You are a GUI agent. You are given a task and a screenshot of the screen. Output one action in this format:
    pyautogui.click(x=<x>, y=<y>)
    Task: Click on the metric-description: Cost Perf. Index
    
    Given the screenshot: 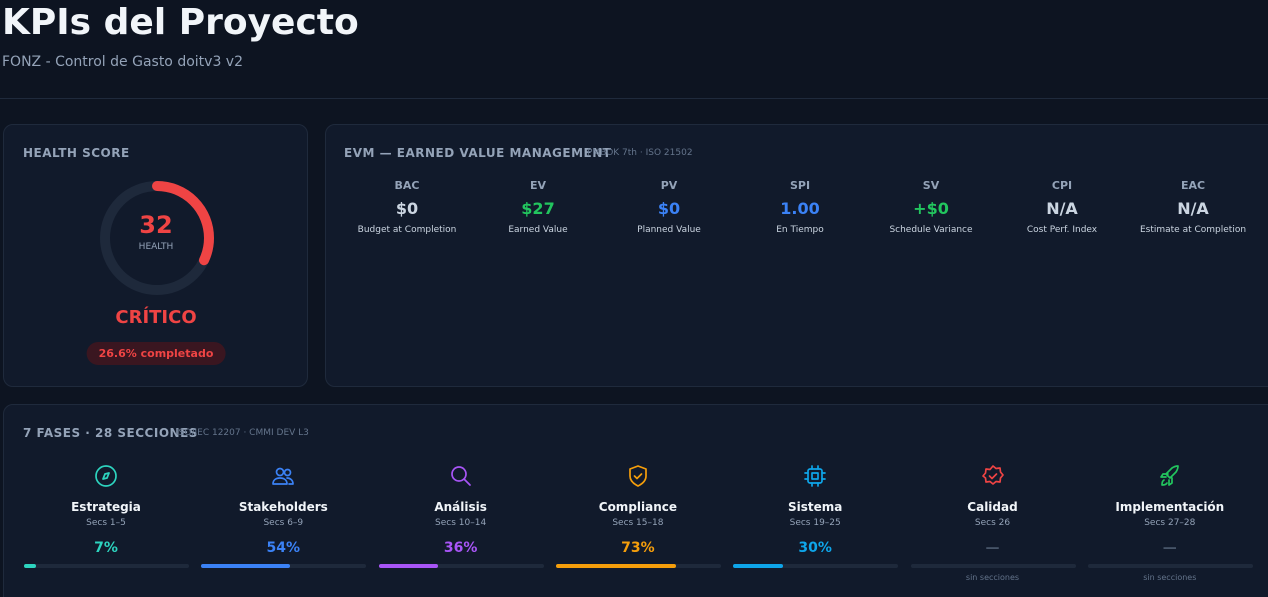 What is the action you would take?
    pyautogui.click(x=1062, y=230)
    